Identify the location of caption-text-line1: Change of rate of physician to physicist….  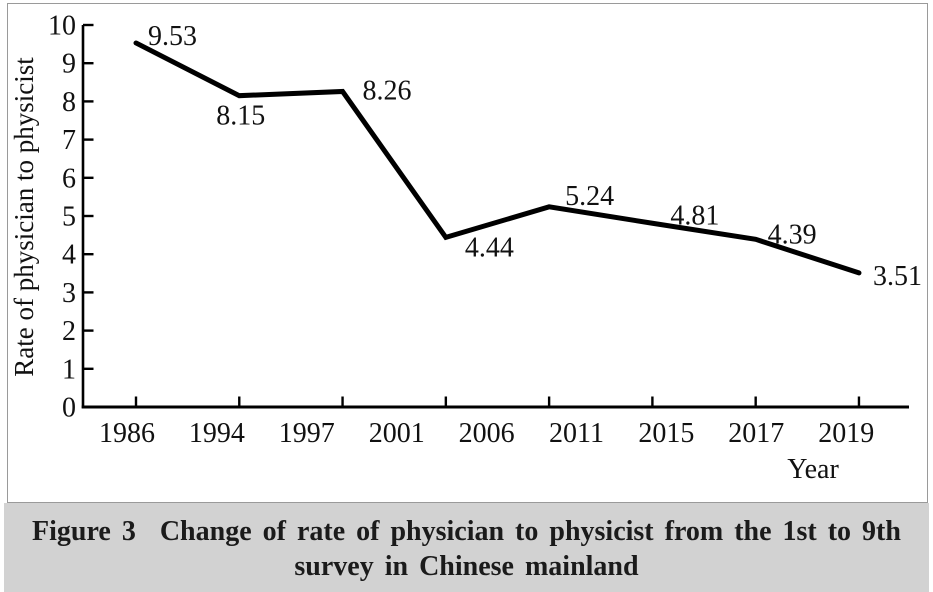
(530, 531).